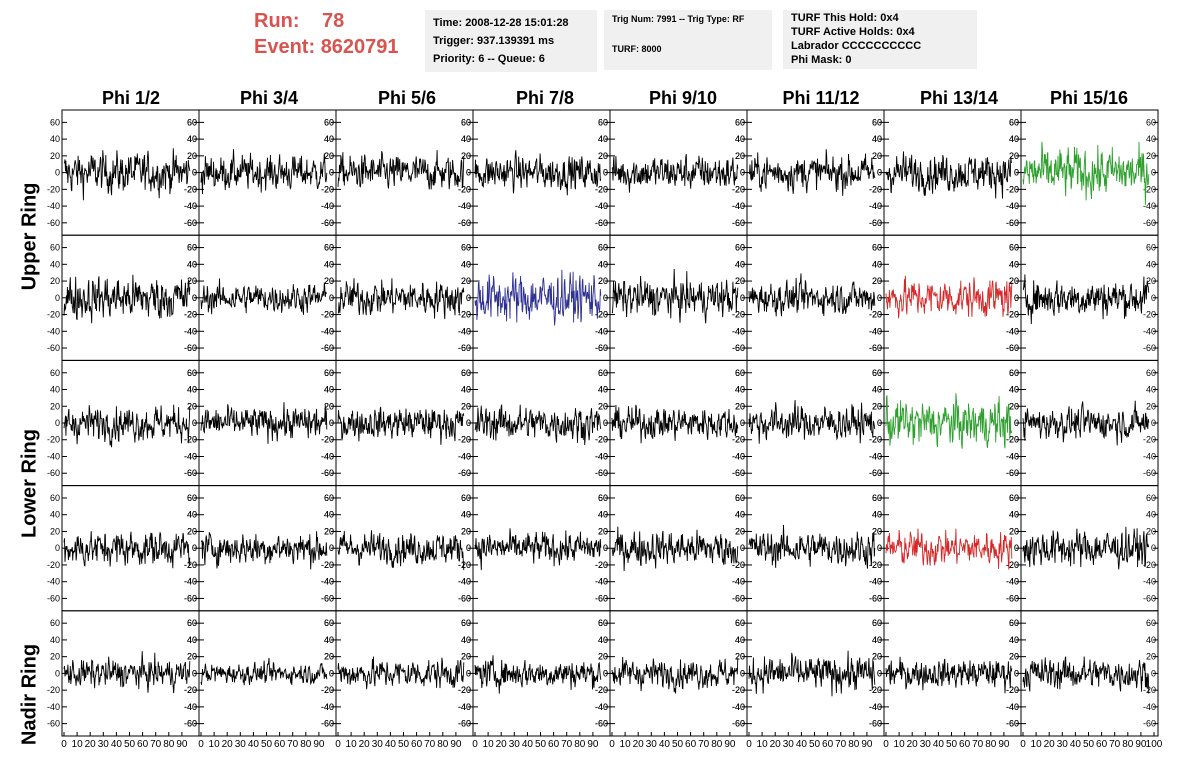  I want to click on info-time: Time: 2008-12-28 15:01:28, so click(501, 23).